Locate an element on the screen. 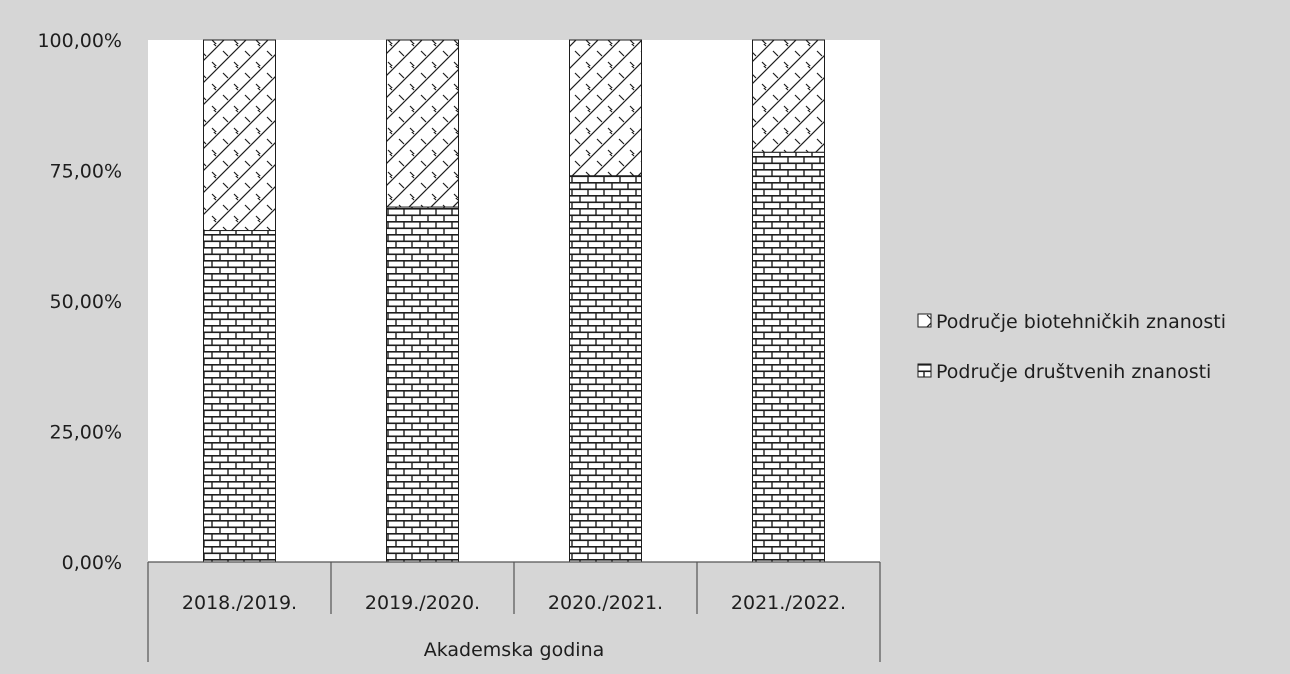  x-tick-label: 2019./2020. is located at coordinates (422, 603).